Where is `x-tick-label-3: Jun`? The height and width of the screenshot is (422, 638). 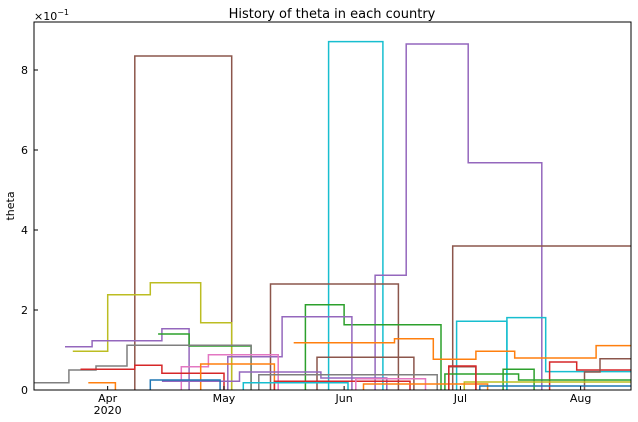
x-tick-label-3: Jun is located at coordinates (344, 398).